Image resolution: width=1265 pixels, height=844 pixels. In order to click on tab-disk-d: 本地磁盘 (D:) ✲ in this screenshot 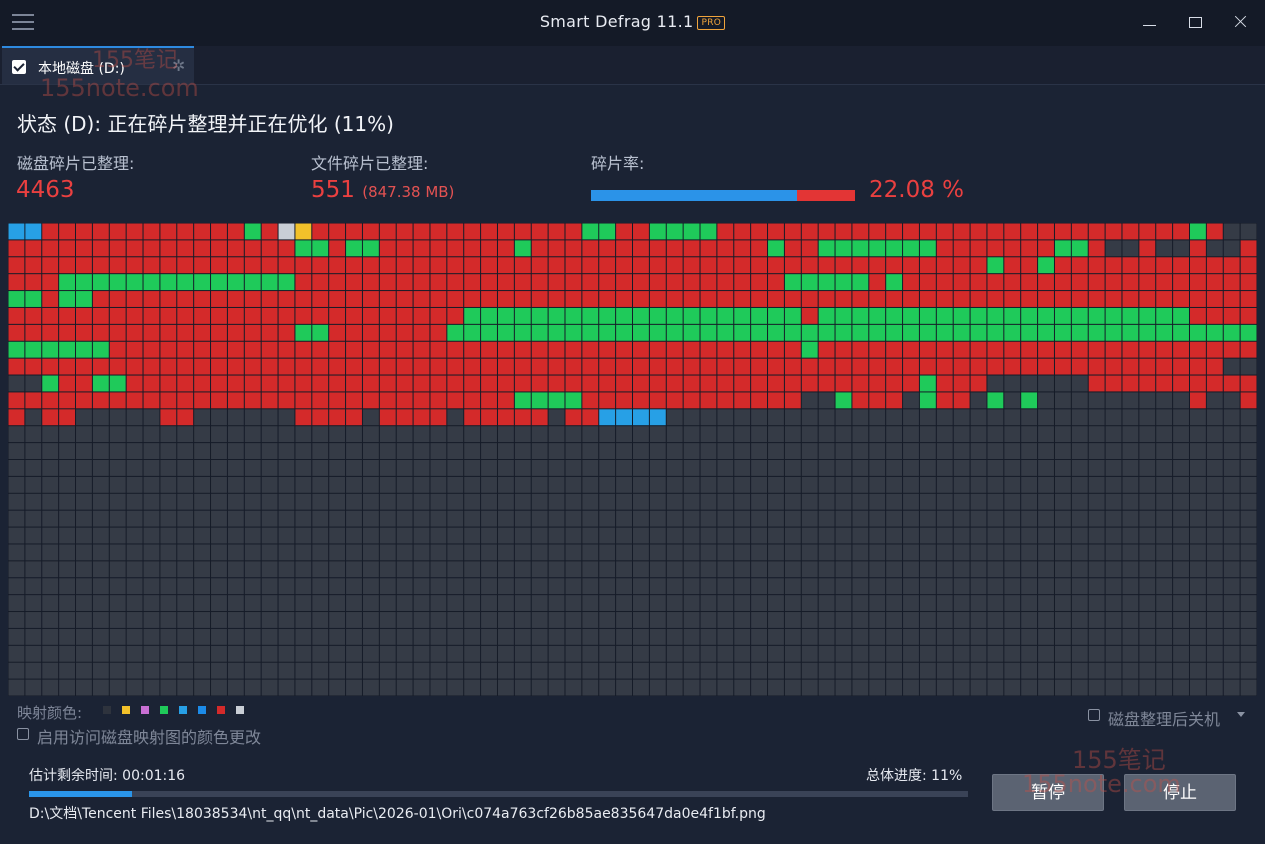, I will do `click(98, 65)`.